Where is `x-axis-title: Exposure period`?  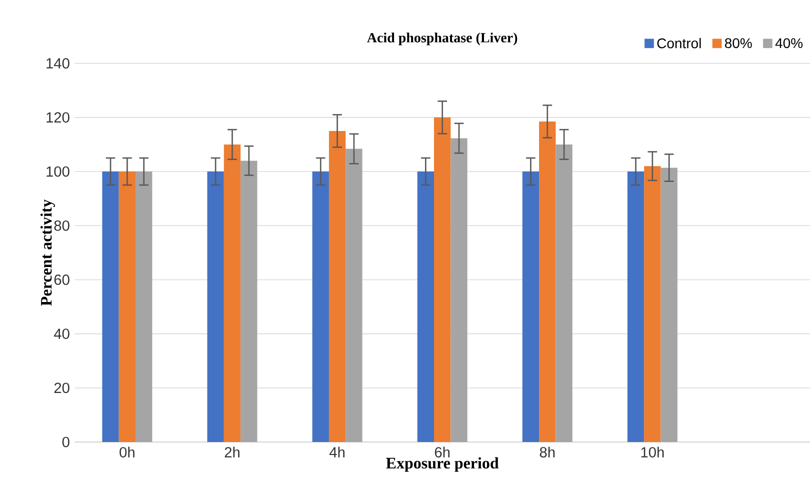 x-axis-title: Exposure period is located at coordinates (442, 464).